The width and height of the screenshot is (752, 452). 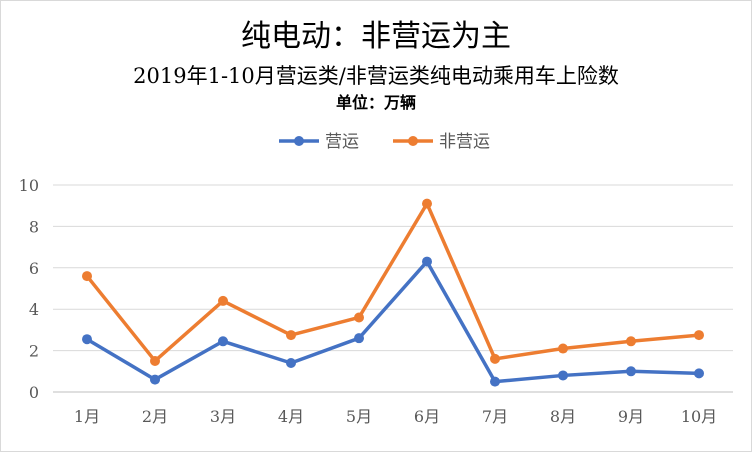 What do you see at coordinates (34, 268) in the screenshot?
I see `y-tick-label: 6` at bounding box center [34, 268].